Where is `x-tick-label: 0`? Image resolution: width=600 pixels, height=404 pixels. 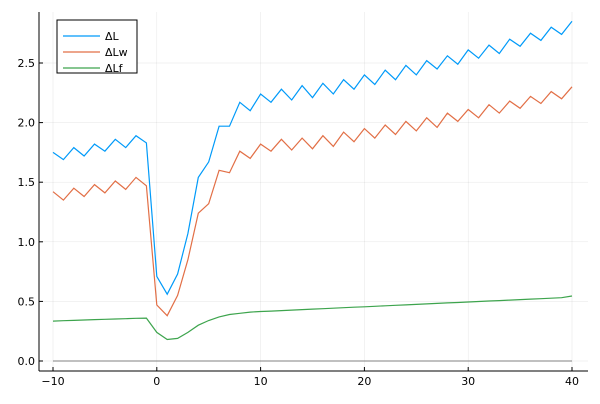
x-tick-label: 0 is located at coordinates (156, 381).